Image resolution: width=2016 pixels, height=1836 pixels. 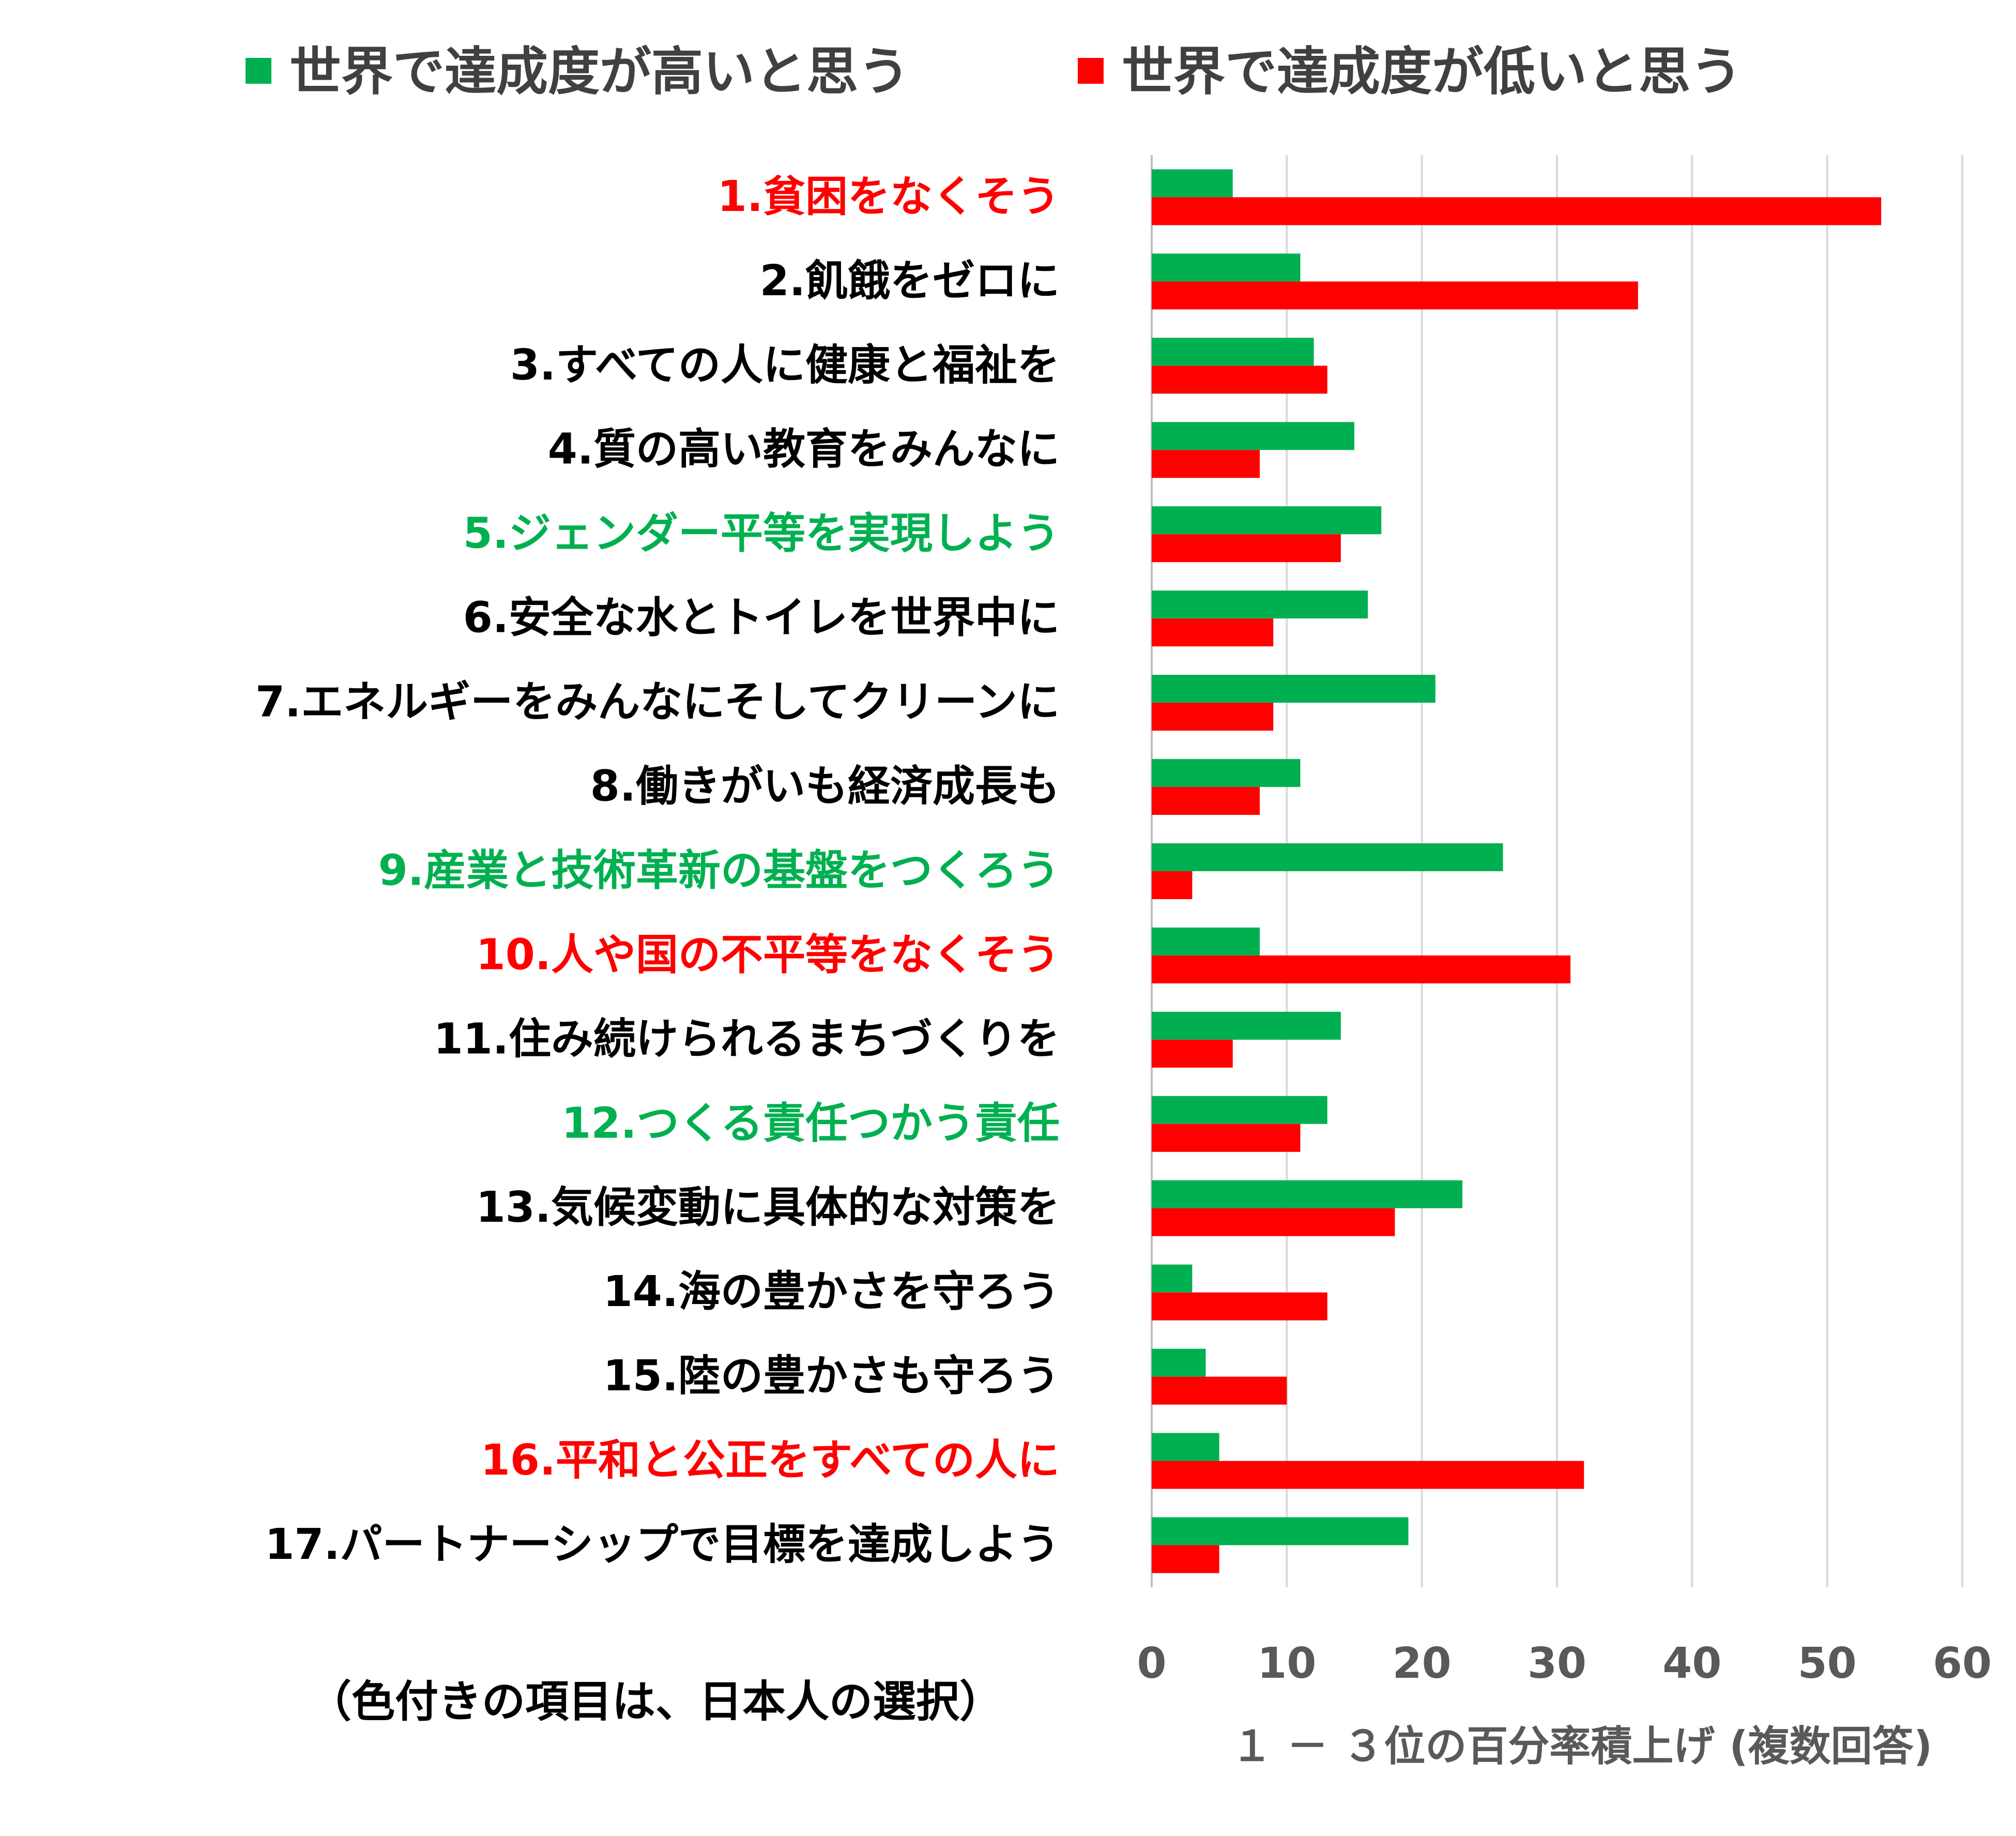 I want to click on x-tick-label: 60, so click(x=1962, y=1664).